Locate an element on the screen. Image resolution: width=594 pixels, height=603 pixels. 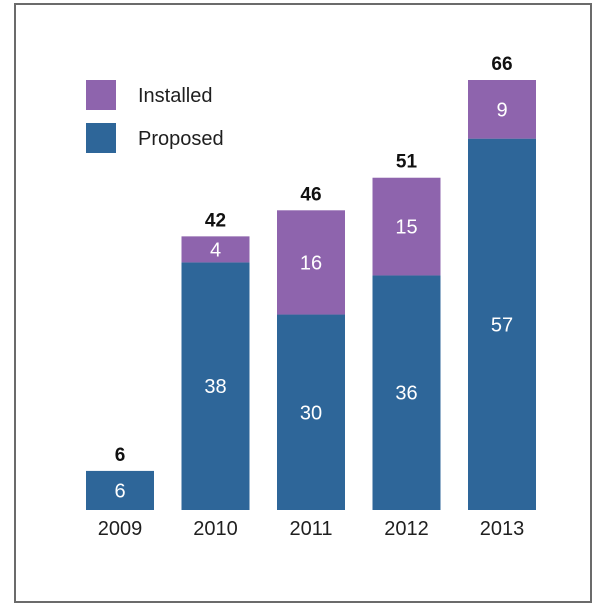
bar-stack-2013: 57 9 66 is located at coordinates (502, 282).